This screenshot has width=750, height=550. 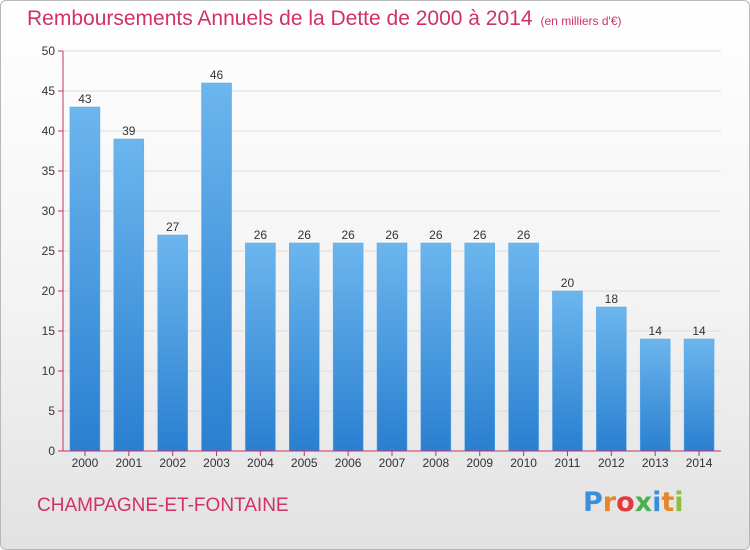 What do you see at coordinates (129, 295) in the screenshot?
I see `bar-2001` at bounding box center [129, 295].